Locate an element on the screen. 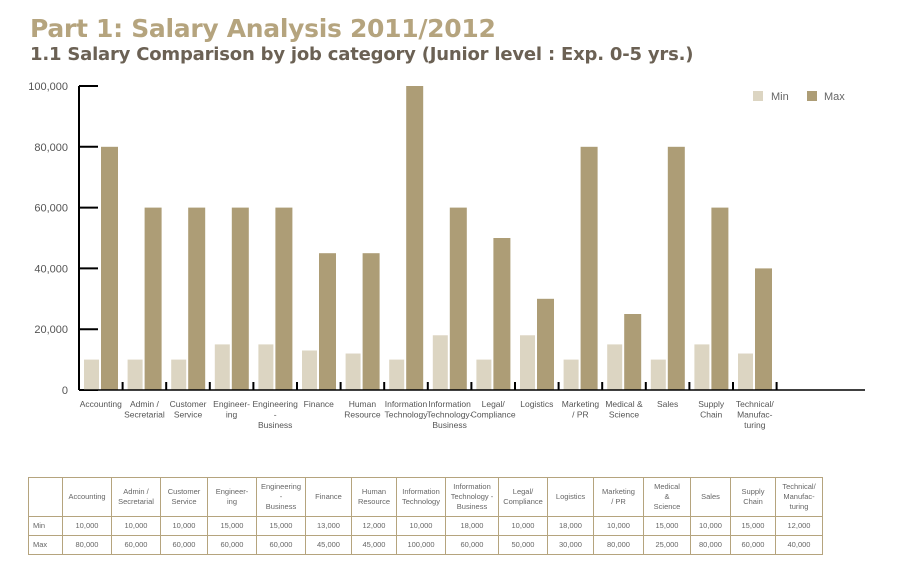 This screenshot has width=903, height=577. table-column-header-line: Technology - is located at coordinates (472, 497).